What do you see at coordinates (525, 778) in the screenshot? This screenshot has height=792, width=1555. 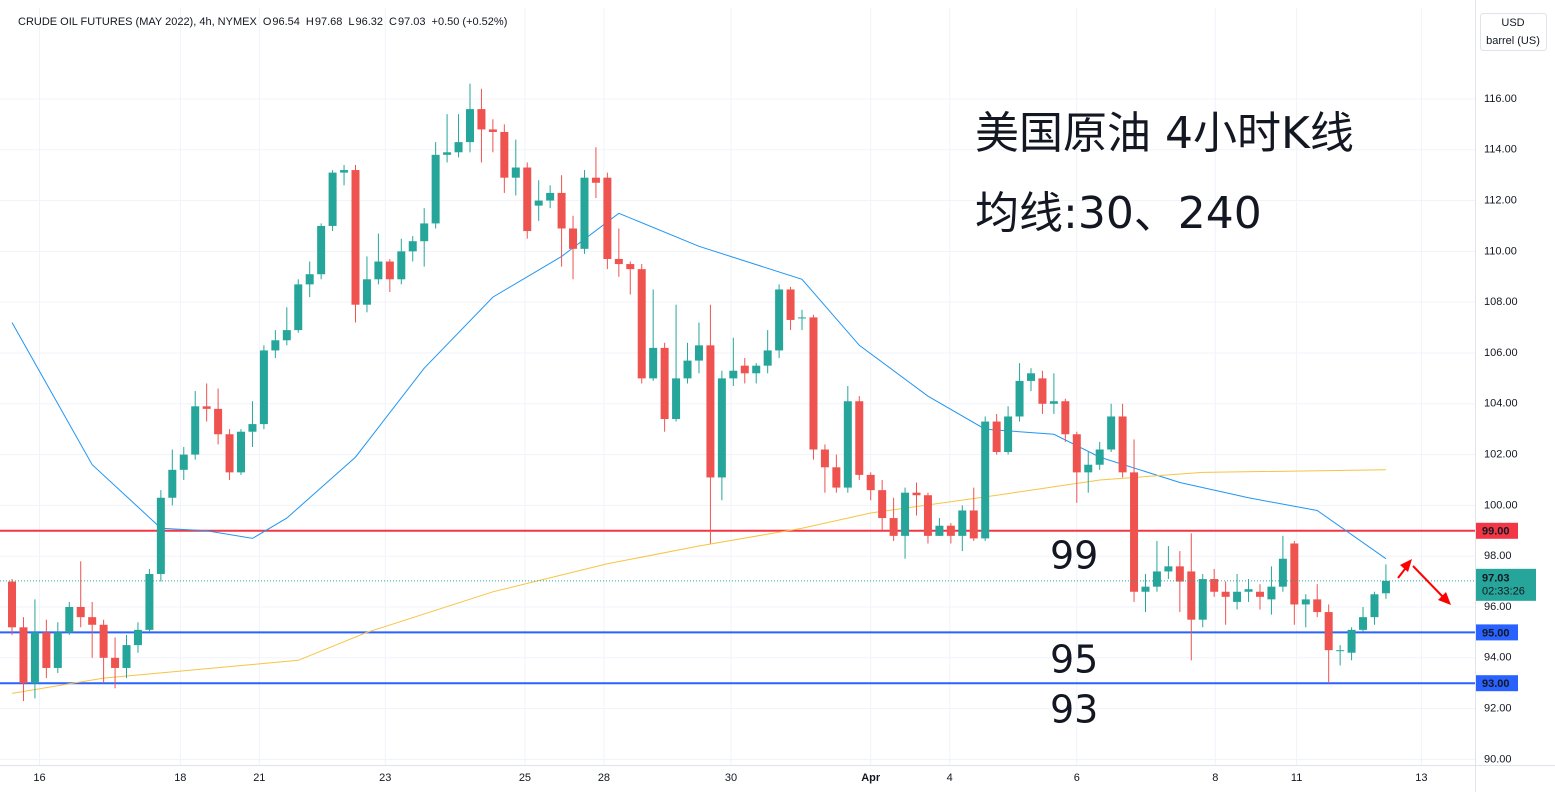 I see `x-tick-label: 25` at bounding box center [525, 778].